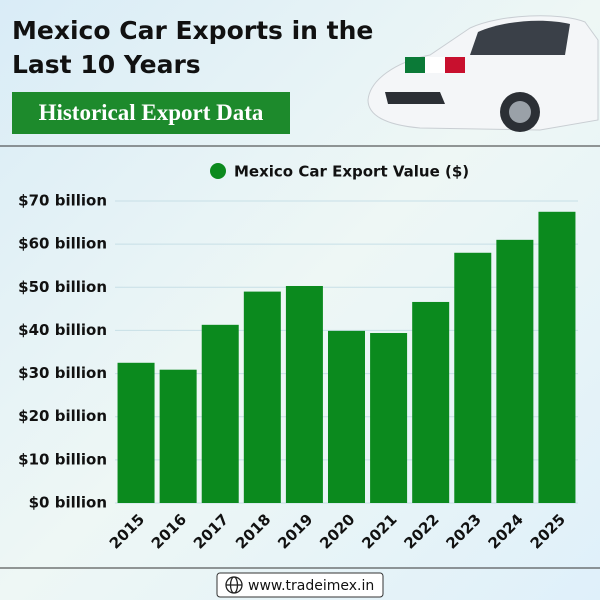 Image resolution: width=600 pixels, height=600 pixels. What do you see at coordinates (193, 47) in the screenshot?
I see `chart-title: Mexico Car Exports in the Last 10 Years` at bounding box center [193, 47].